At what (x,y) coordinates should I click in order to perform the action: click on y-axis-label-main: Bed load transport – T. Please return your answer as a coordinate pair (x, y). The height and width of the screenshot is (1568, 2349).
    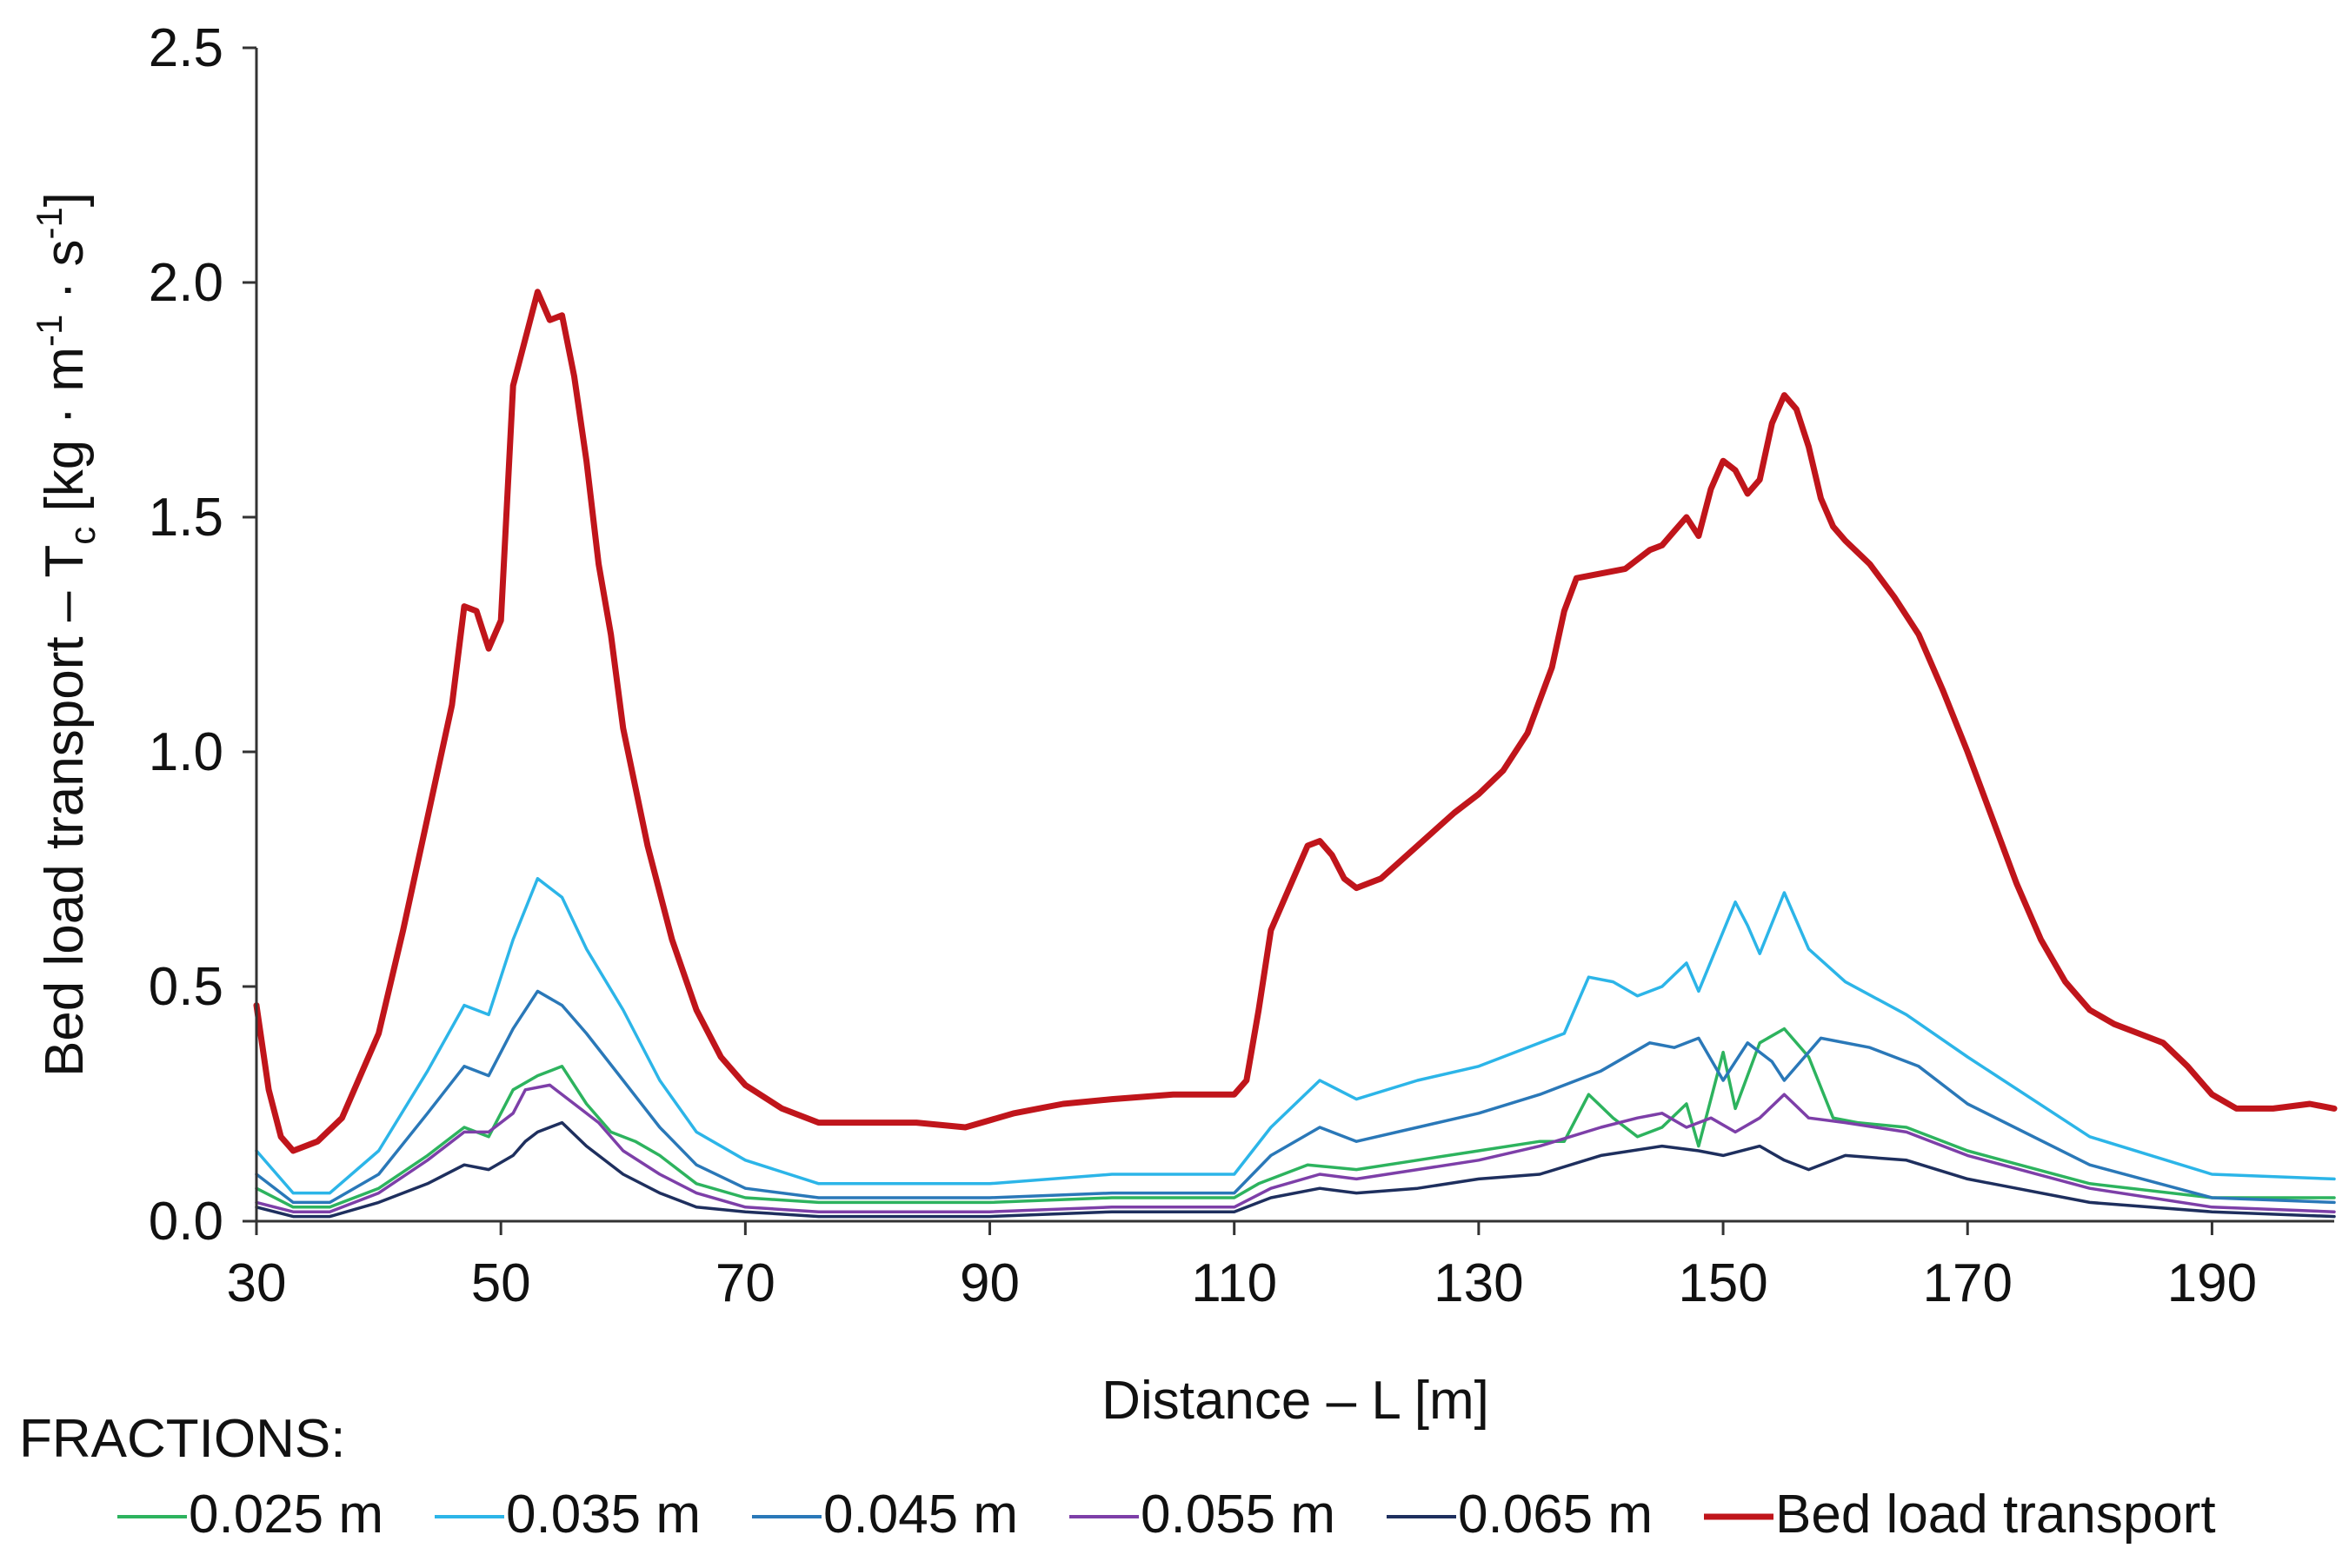
    Looking at the image, I should click on (65, 811).